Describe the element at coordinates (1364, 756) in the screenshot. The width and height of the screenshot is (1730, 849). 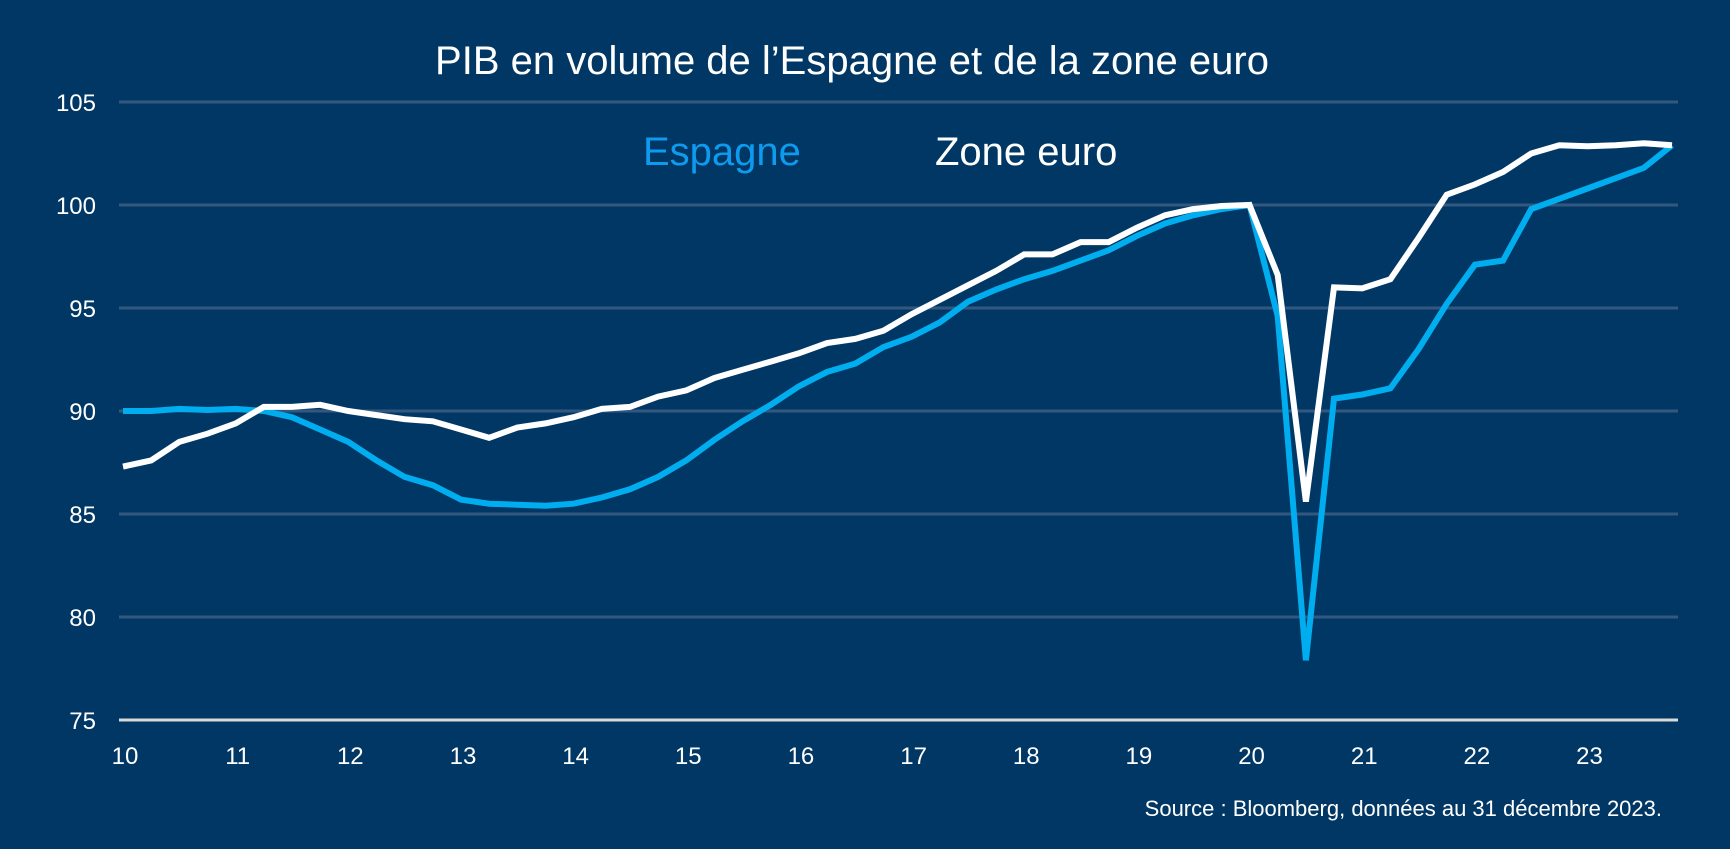
I see `x-tick-label: 21` at that location.